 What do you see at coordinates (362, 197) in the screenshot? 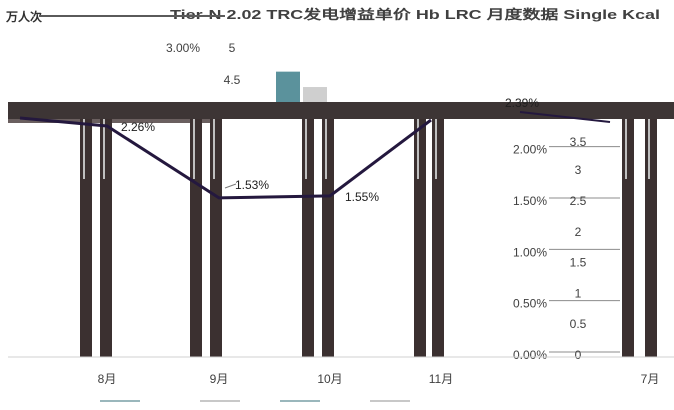
I see `data-label: 1.55%` at bounding box center [362, 197].